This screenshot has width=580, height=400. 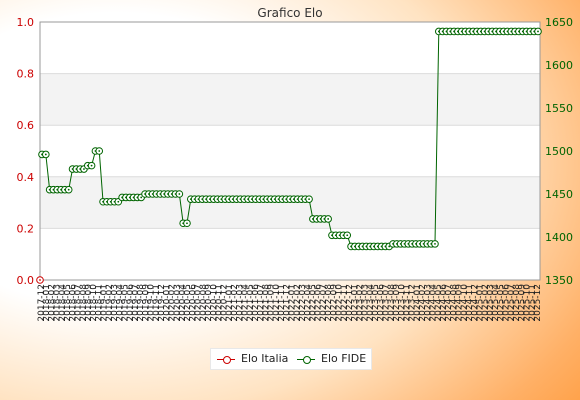 I want to click on x-tick-label: 2023-02, so click(x=360, y=303).